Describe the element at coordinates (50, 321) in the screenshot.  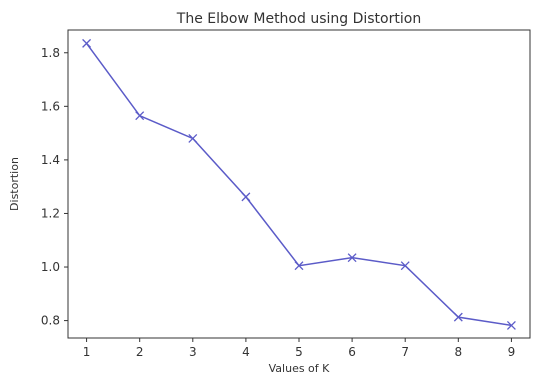
I see `y-tick-label: 0.8` at that location.